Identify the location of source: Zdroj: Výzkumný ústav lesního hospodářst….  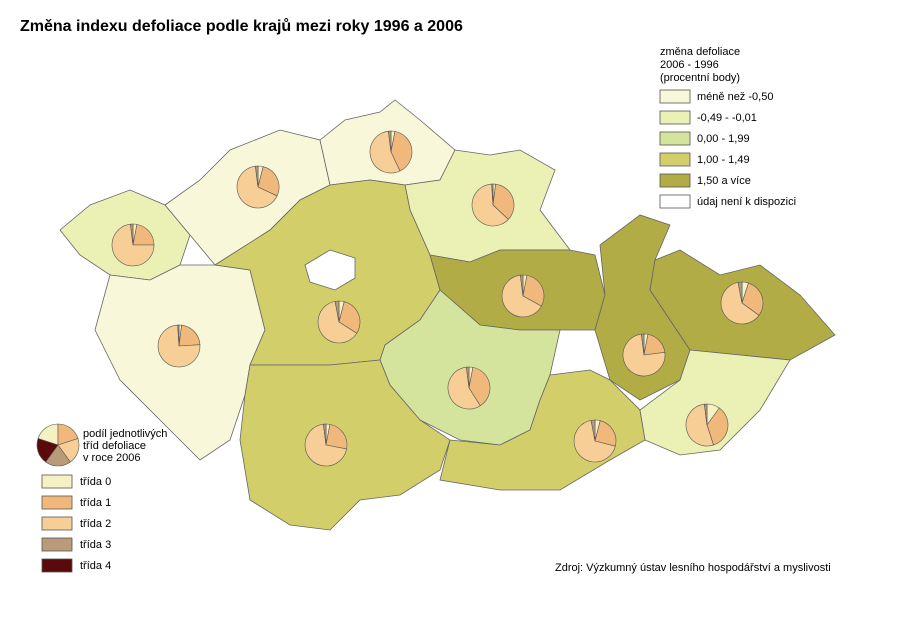
(693, 568).